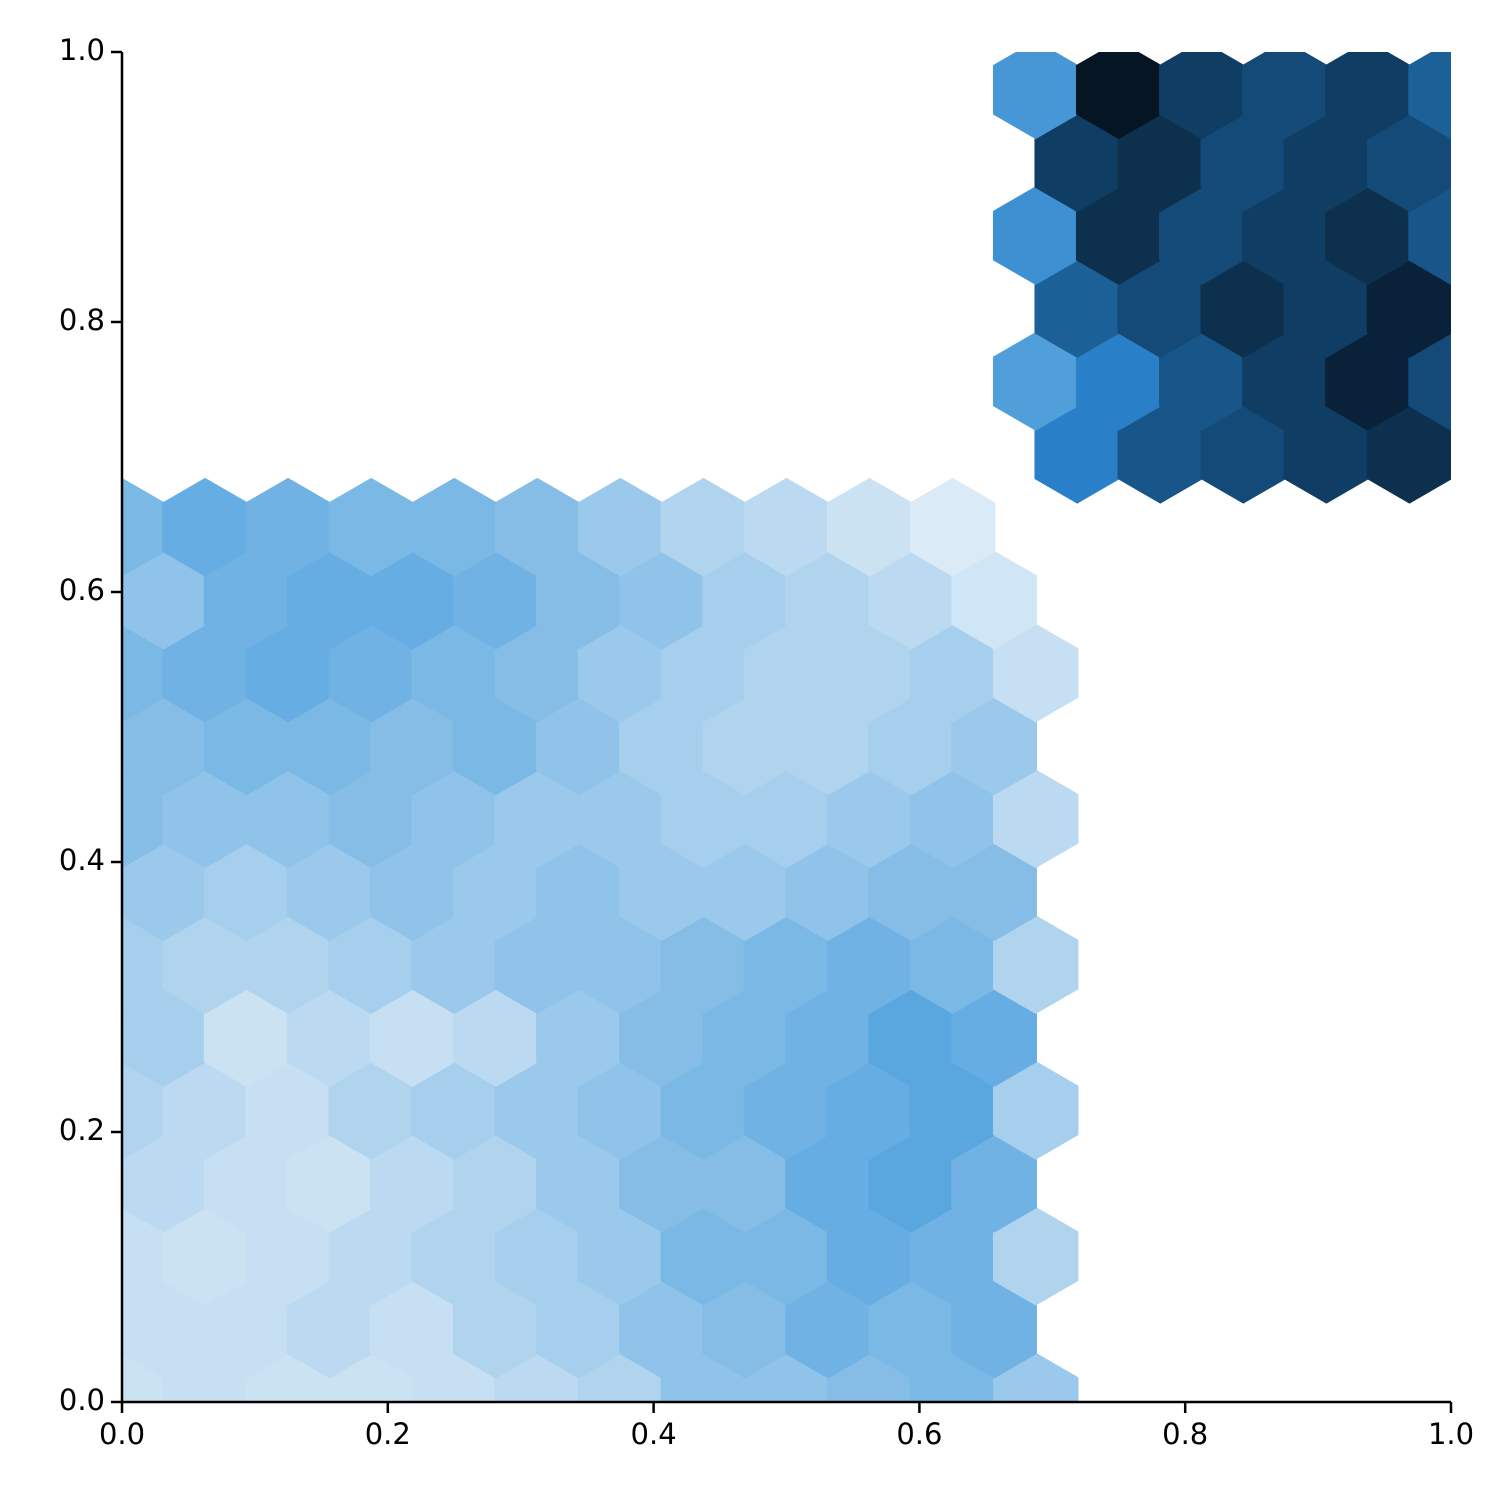 Image resolution: width=1501 pixels, height=1500 pixels. What do you see at coordinates (122, 1434) in the screenshot?
I see `x-tick-label: 0.0` at bounding box center [122, 1434].